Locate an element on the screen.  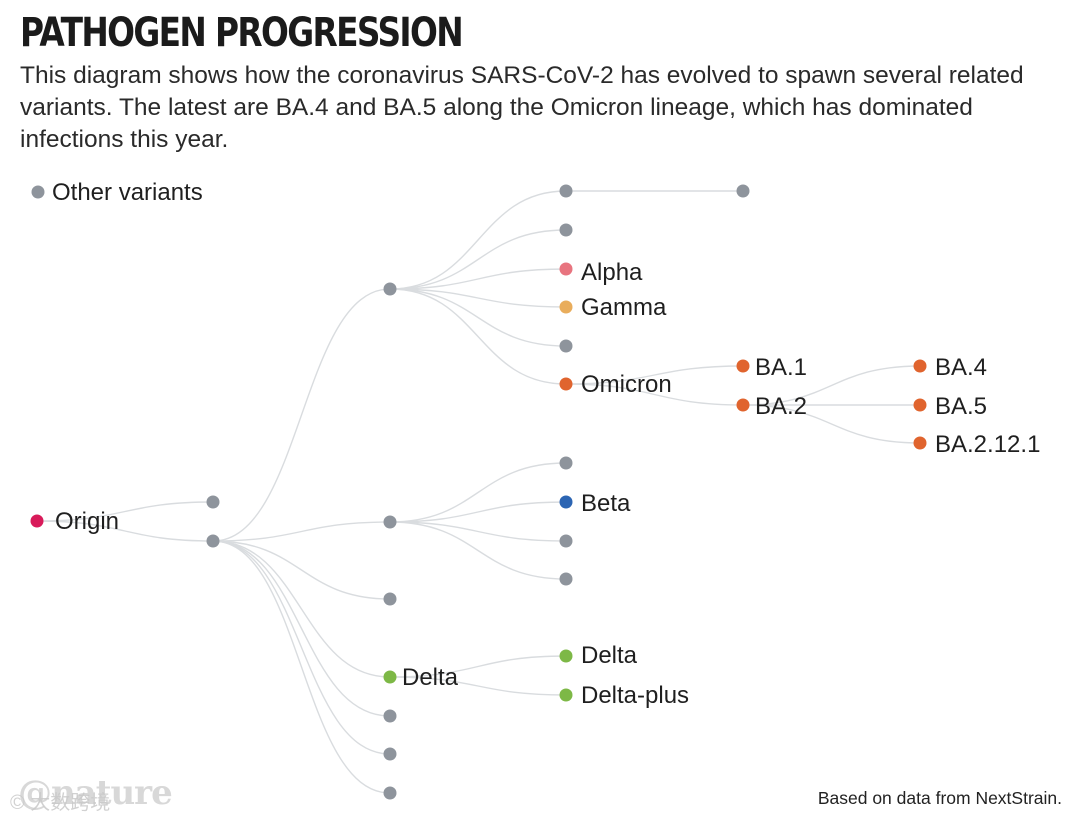
node-delta is located at coordinates (390, 677).